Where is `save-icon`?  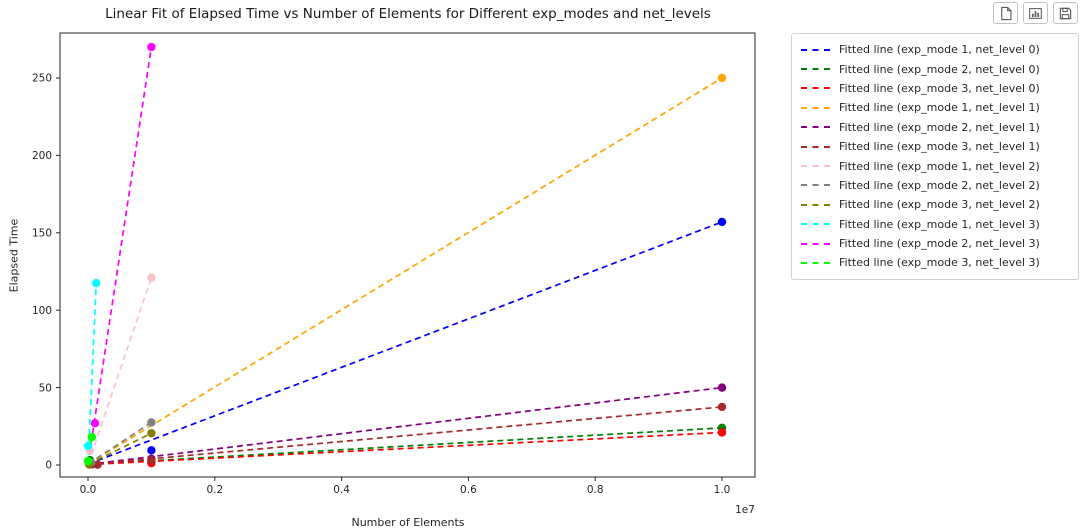 save-icon is located at coordinates (1065, 13).